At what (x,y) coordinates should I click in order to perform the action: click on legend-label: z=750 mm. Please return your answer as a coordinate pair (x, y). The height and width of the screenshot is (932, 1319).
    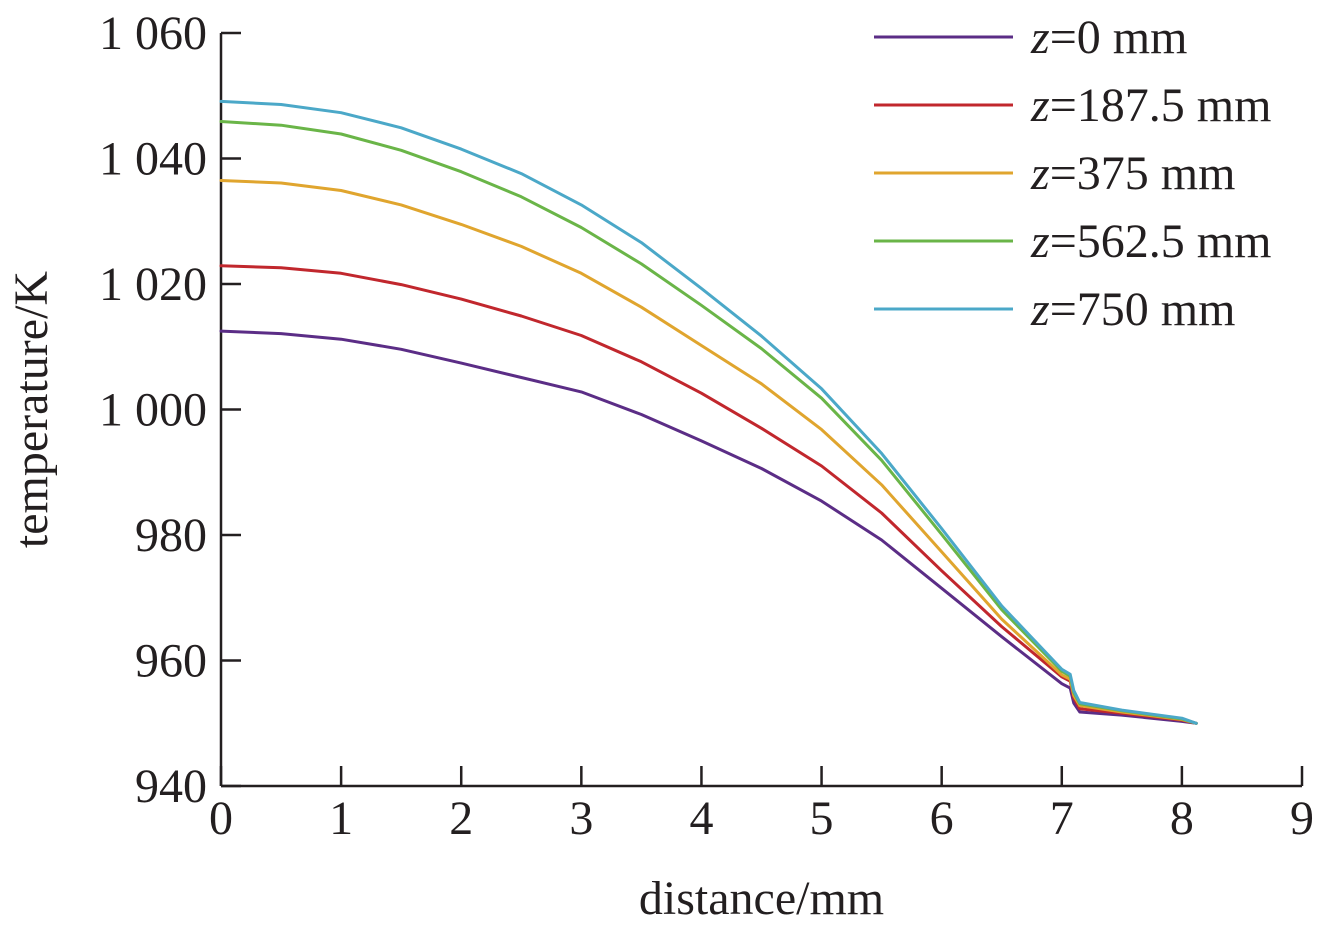
    Looking at the image, I should click on (1132, 309).